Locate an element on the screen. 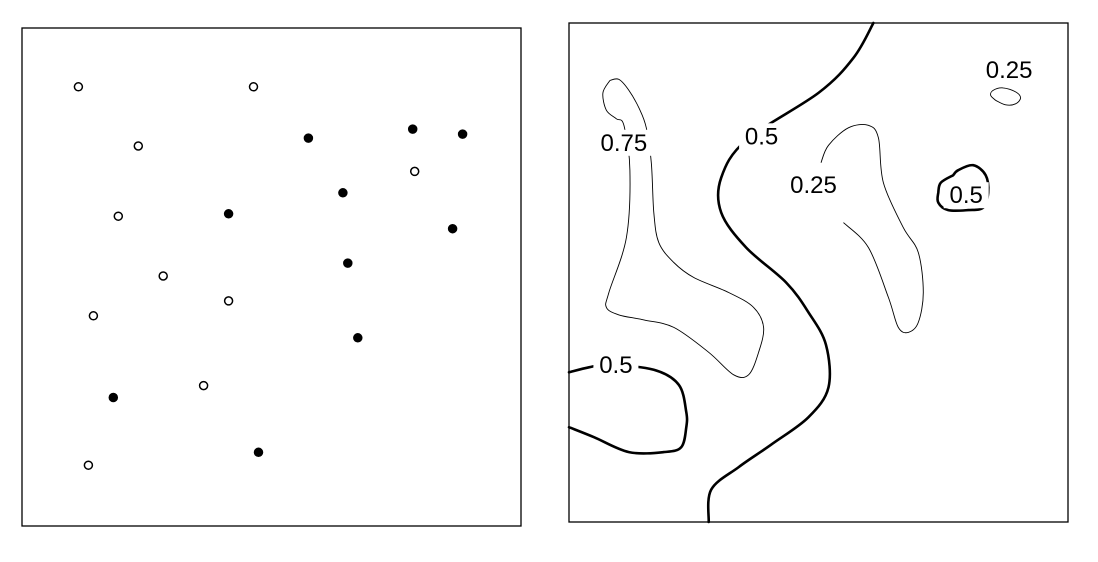 This screenshot has height=562, width=1098. contour-label-0: 0.75 is located at coordinates (624, 143).